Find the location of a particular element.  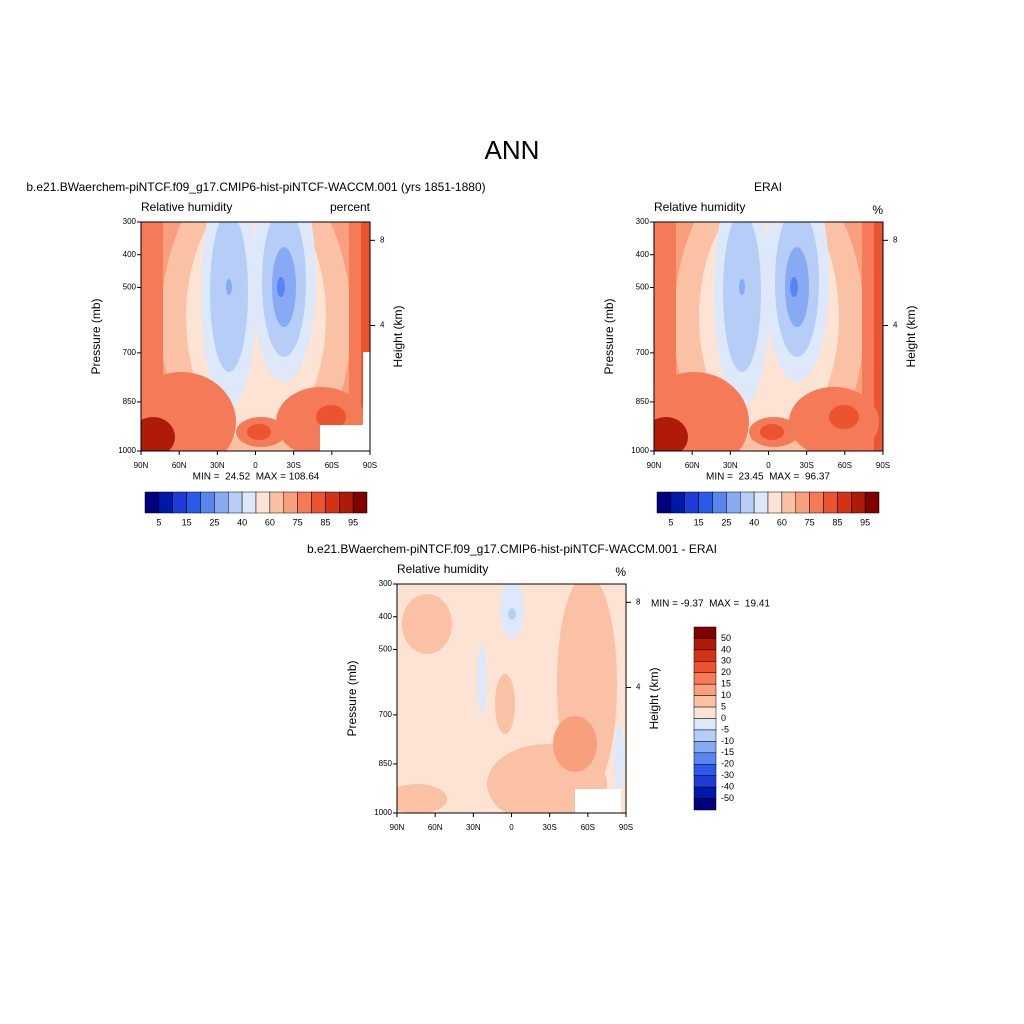

min-max-stats: MIN = 24.52 MAX = 108.64 is located at coordinates (256, 477).